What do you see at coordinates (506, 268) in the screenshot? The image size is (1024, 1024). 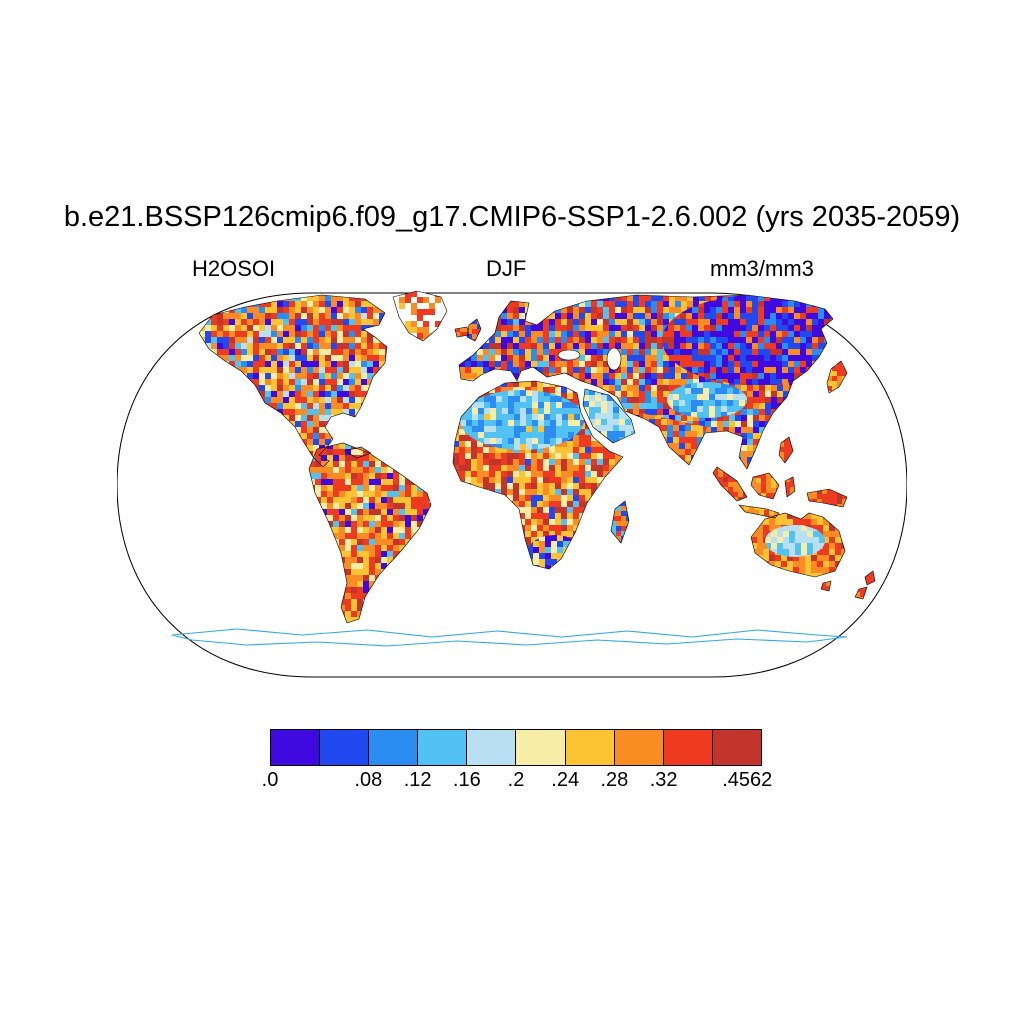 I see `season-label: DJF` at bounding box center [506, 268].